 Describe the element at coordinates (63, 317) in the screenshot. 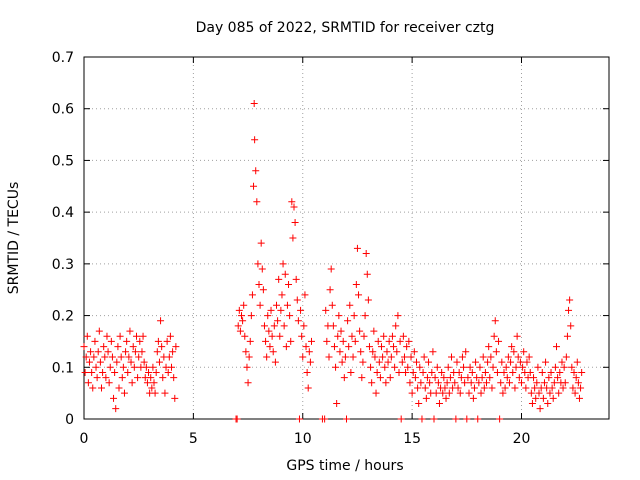

I see `y-tick-label: 0.2` at that location.